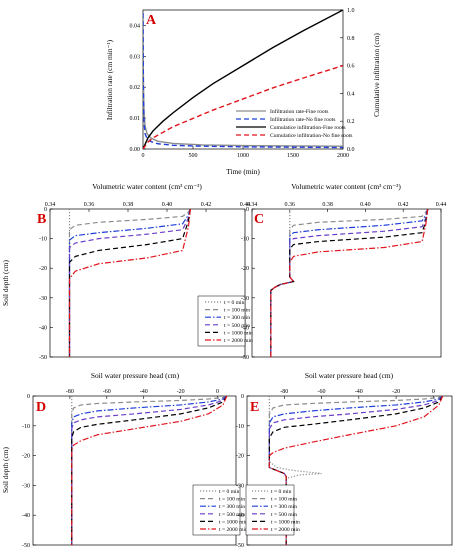 This screenshot has width=462, height=550. What do you see at coordinates (302, 119) in the screenshot?
I see `legend-label: Infiltration rate-No fine roots` at bounding box center [302, 119].